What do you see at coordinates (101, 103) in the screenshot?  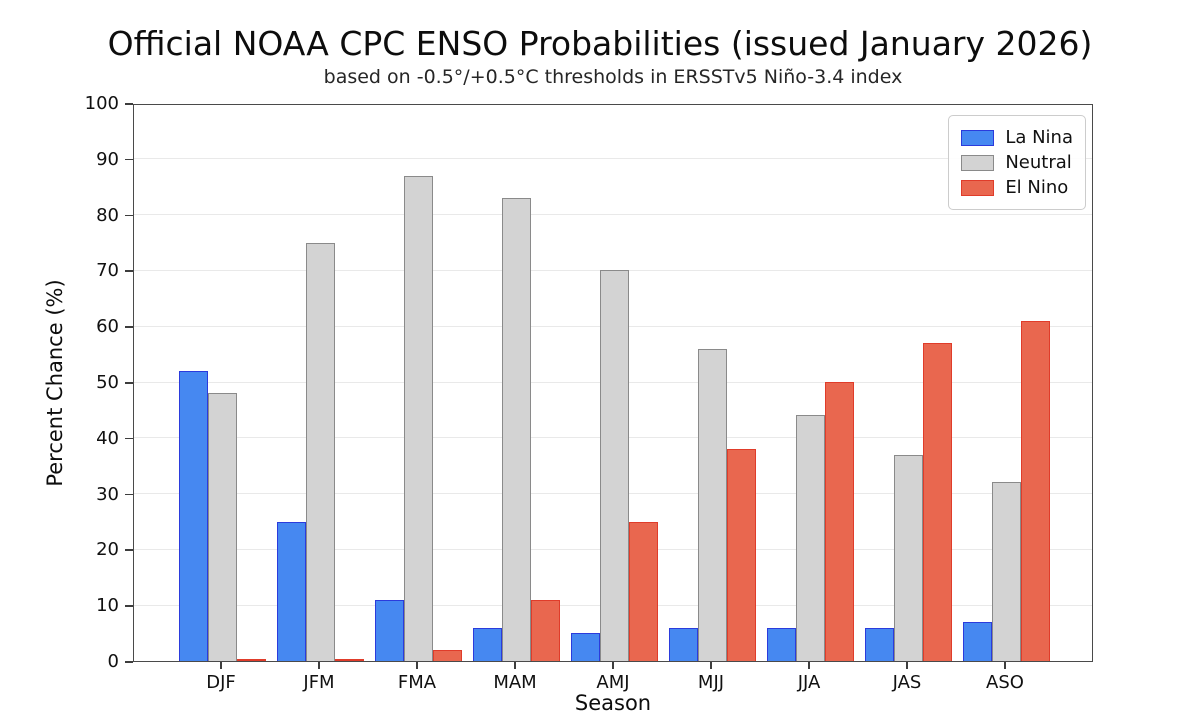 I see `y-tick-label: 100` at bounding box center [101, 103].